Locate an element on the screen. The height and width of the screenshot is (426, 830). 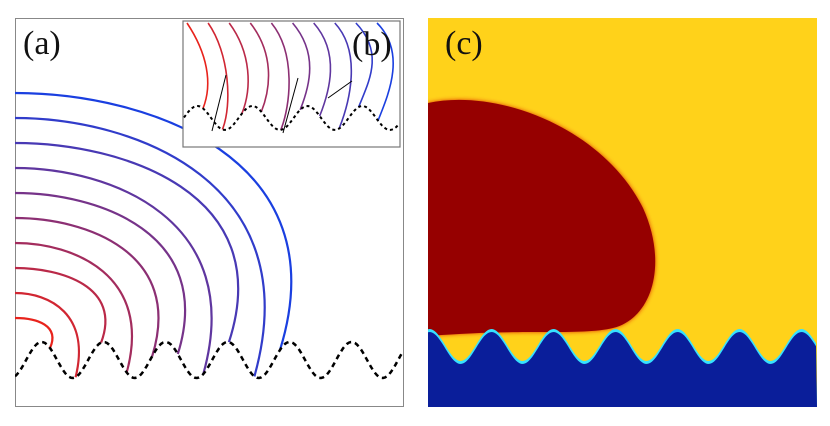
inset-b: (b) is located at coordinates (291, 84).